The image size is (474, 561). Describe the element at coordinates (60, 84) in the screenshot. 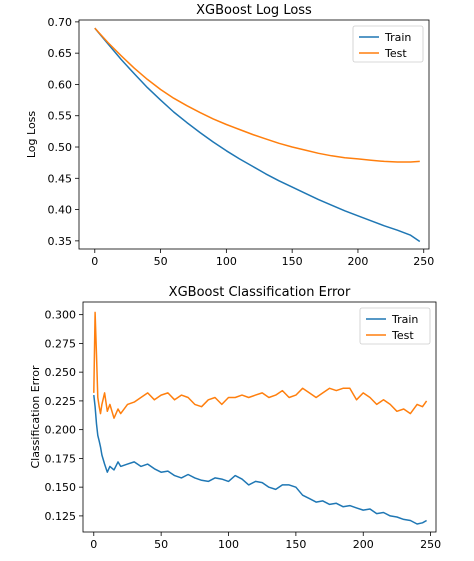

I see `logloss-y-tick-label: 0.60` at that location.